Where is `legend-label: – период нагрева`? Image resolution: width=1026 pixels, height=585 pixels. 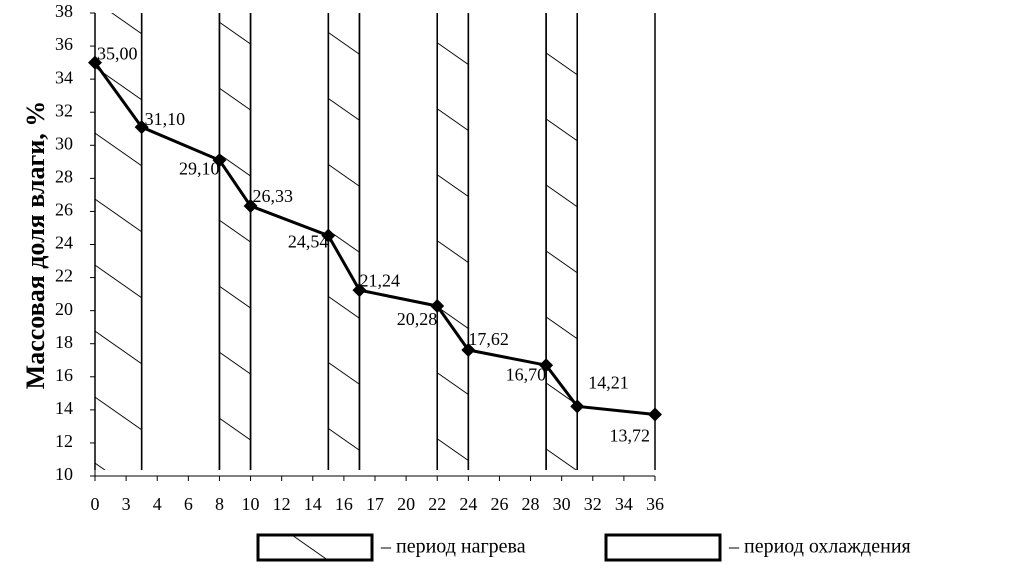 legend-label: – период нагрева is located at coordinates (453, 547).